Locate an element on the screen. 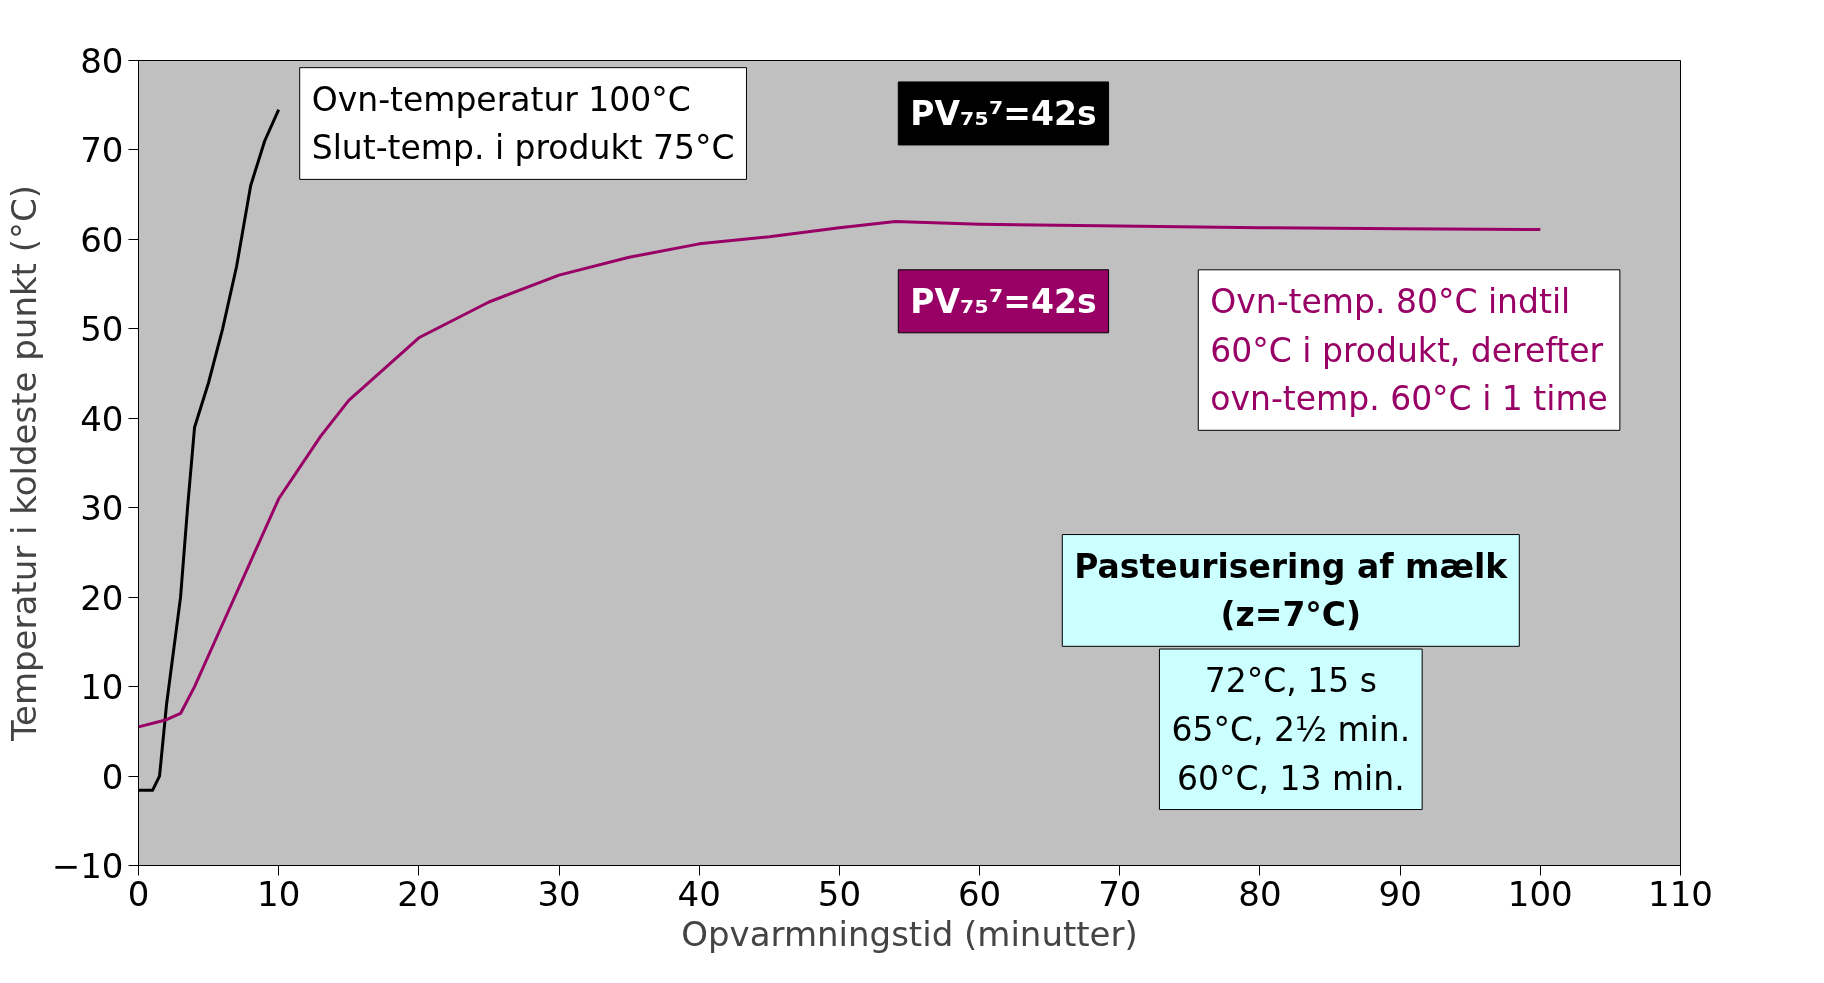  y-tick-label: 30 is located at coordinates (102, 508).